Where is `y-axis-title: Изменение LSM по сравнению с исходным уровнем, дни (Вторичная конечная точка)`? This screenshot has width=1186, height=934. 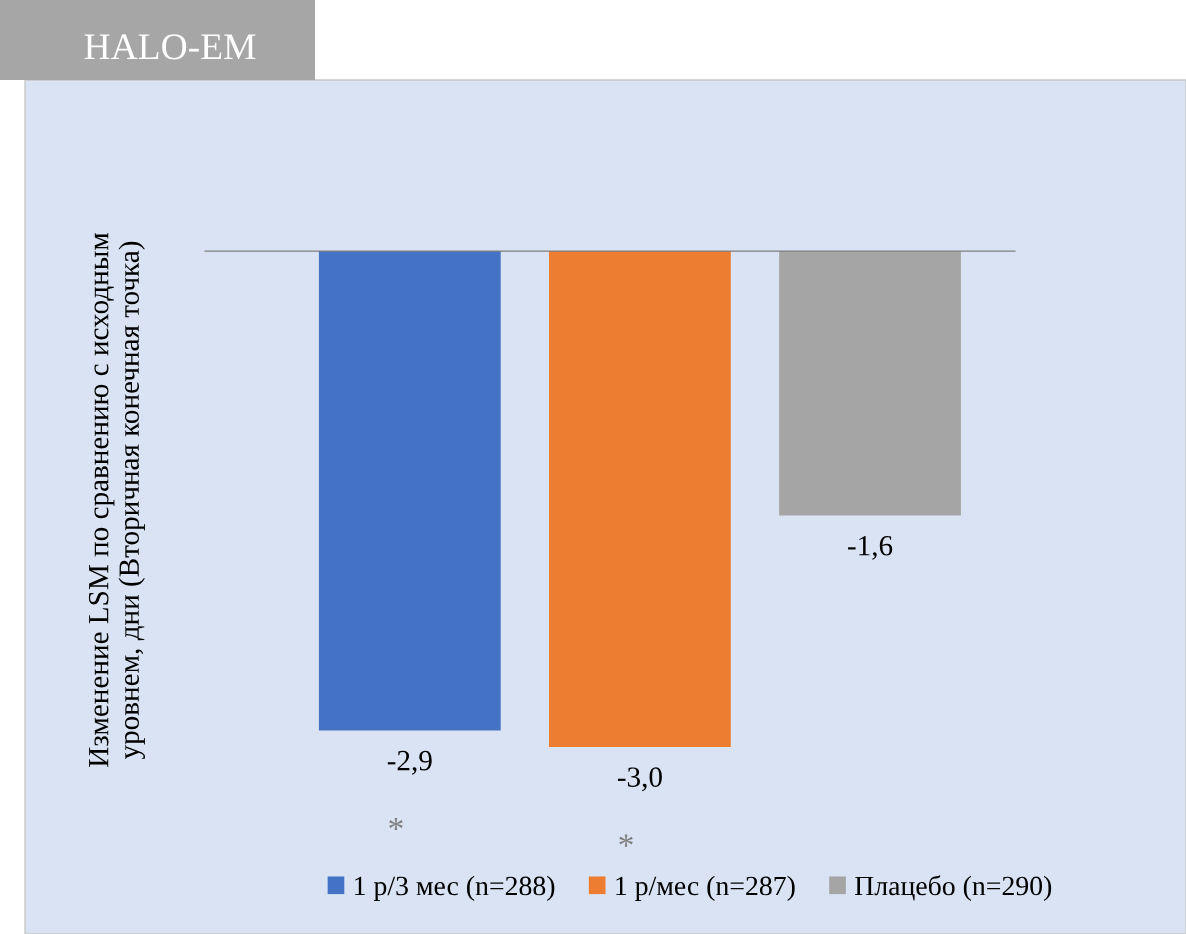 y-axis-title: Изменение LSM по сравнению с исходным уровнем, дни (Вторичная конечная точка) is located at coordinates (116, 499).